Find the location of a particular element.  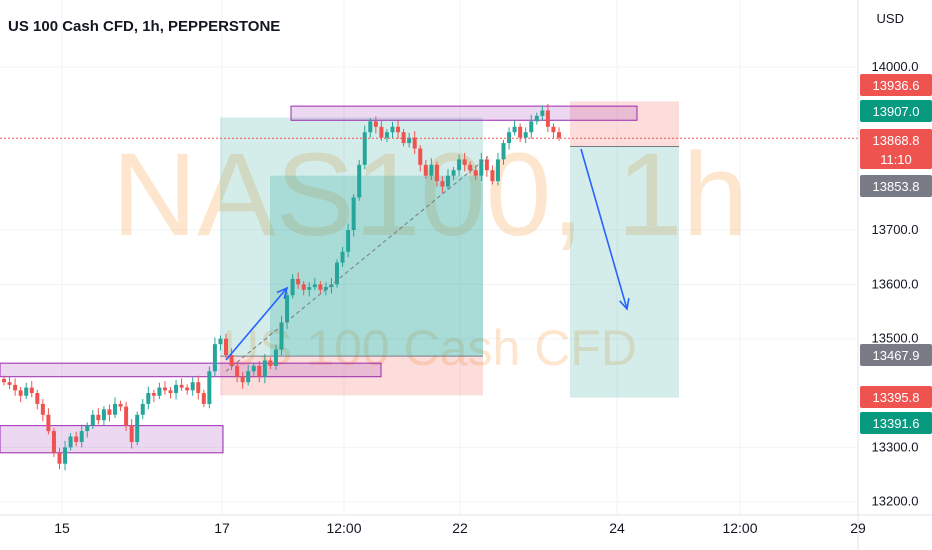

zone-lower-support is located at coordinates (112, 439).